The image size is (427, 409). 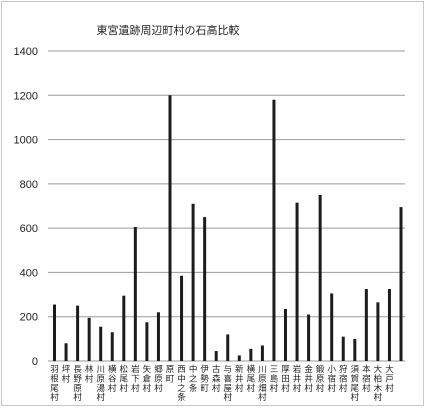 I want to click on category-label: 原町, so click(x=170, y=374).